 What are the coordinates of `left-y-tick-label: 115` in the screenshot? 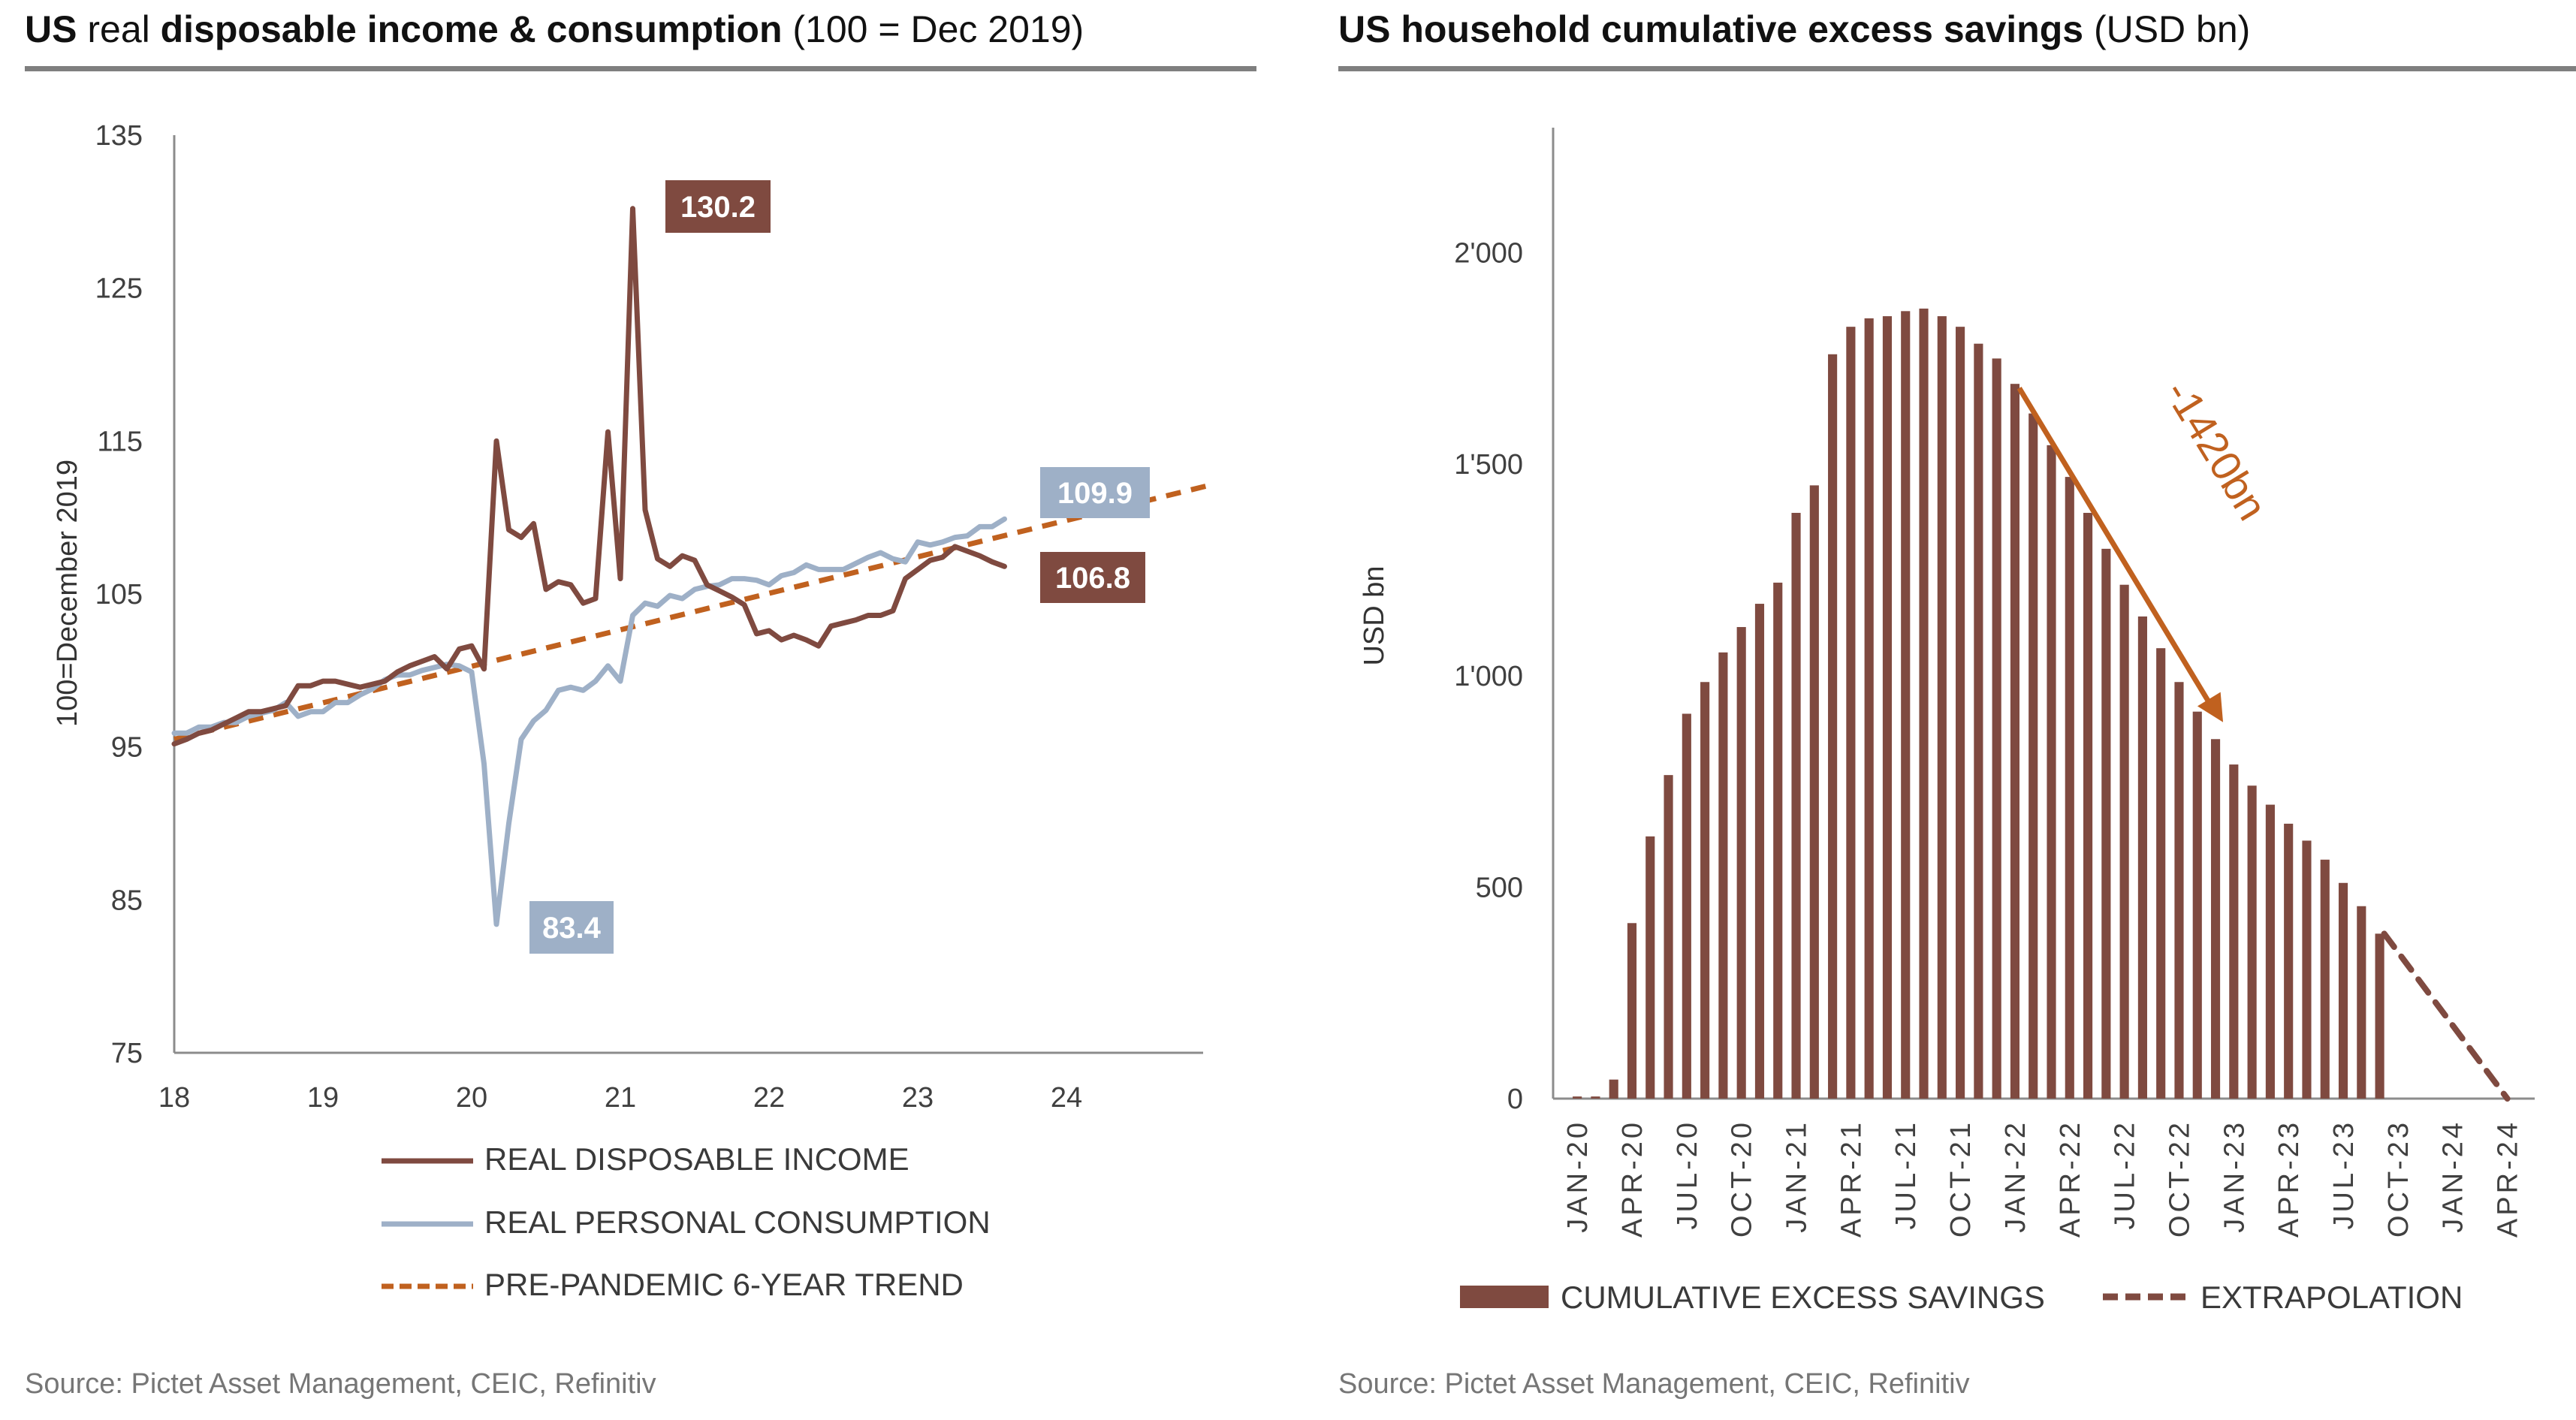 It's located at (120, 441).